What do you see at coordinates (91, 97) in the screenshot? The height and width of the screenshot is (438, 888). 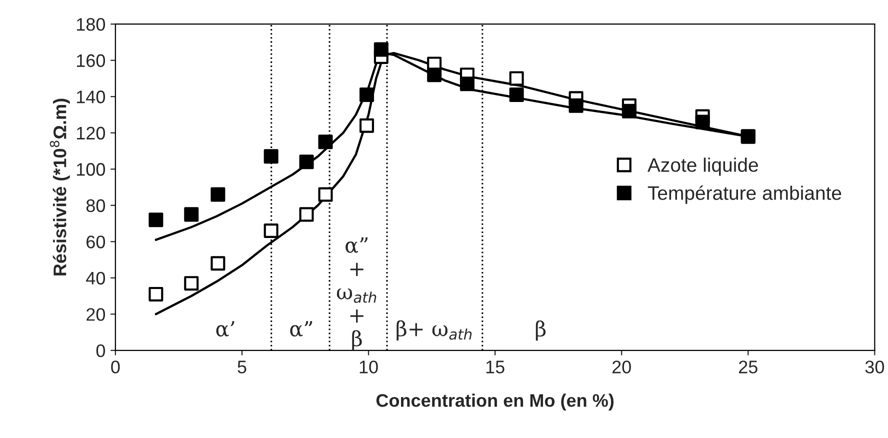 I see `y-tick-label: 140` at bounding box center [91, 97].